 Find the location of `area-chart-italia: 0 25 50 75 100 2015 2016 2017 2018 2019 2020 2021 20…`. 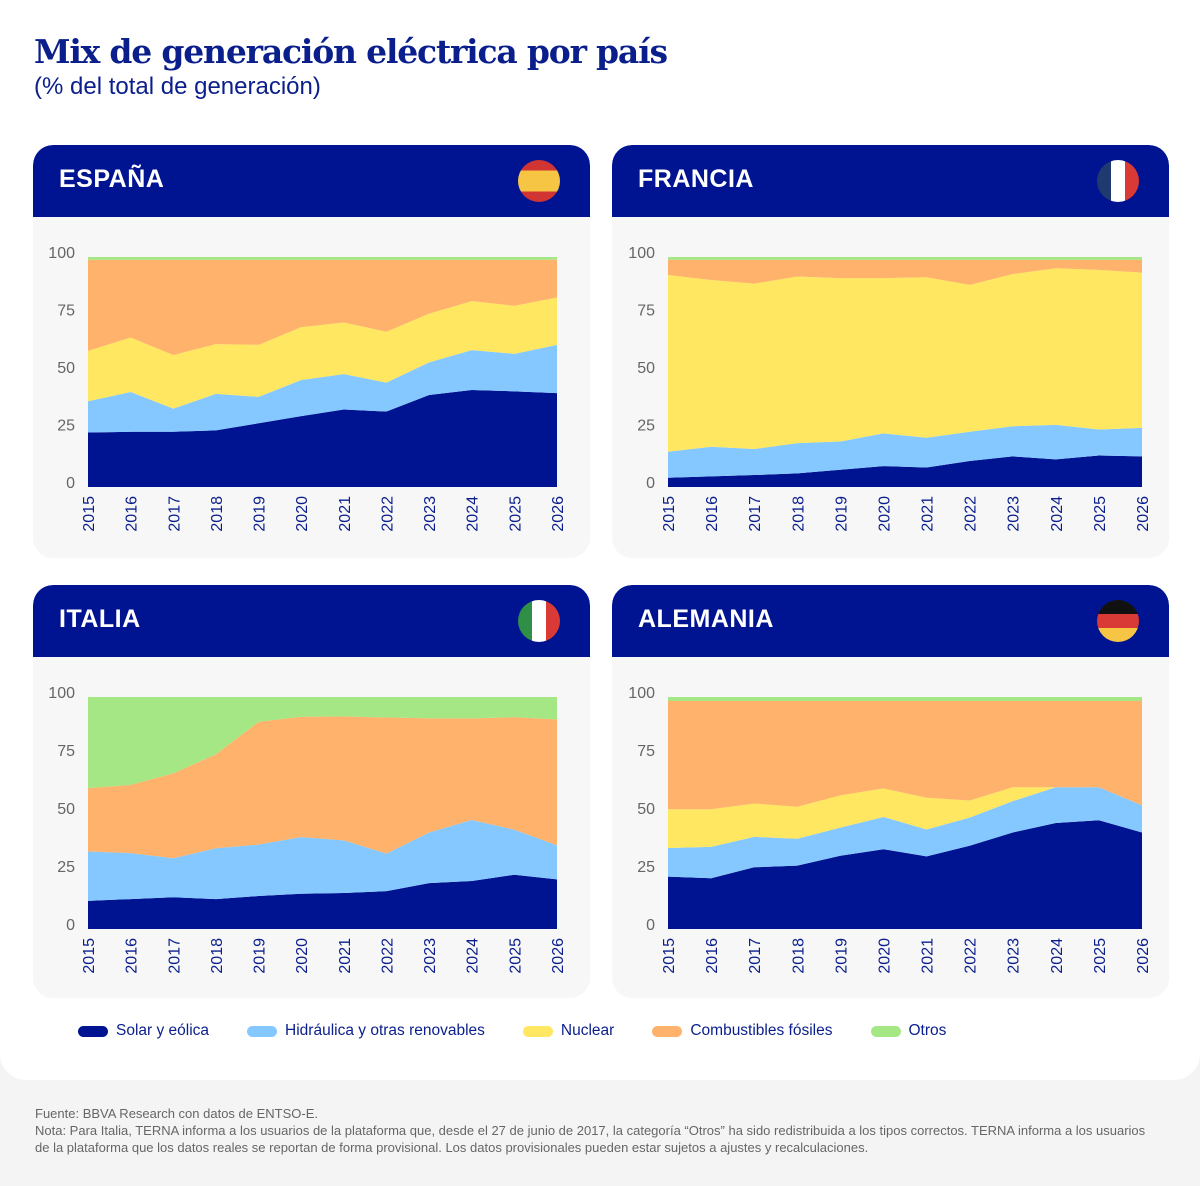

area-chart-italia: 0 25 50 75 100 2015 2016 2017 2018 2019 2020 2021 20… is located at coordinates (307, 829).